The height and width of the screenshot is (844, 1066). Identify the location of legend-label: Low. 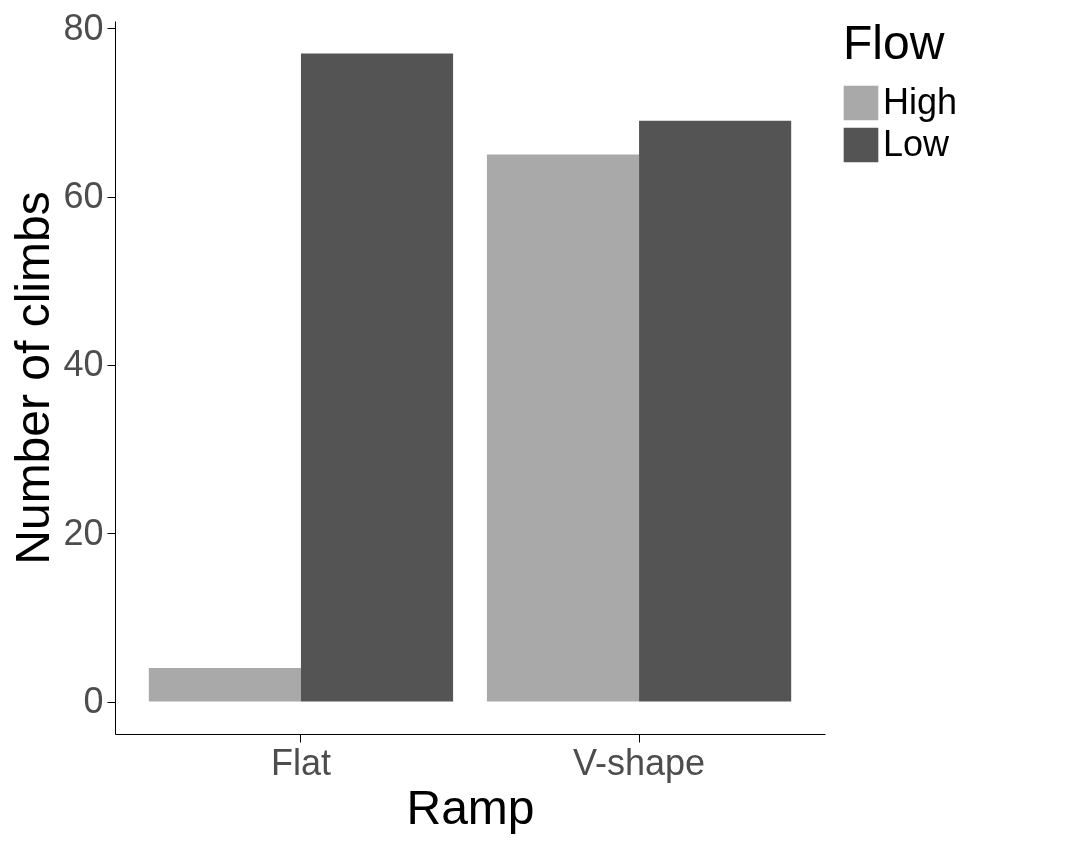
(917, 143).